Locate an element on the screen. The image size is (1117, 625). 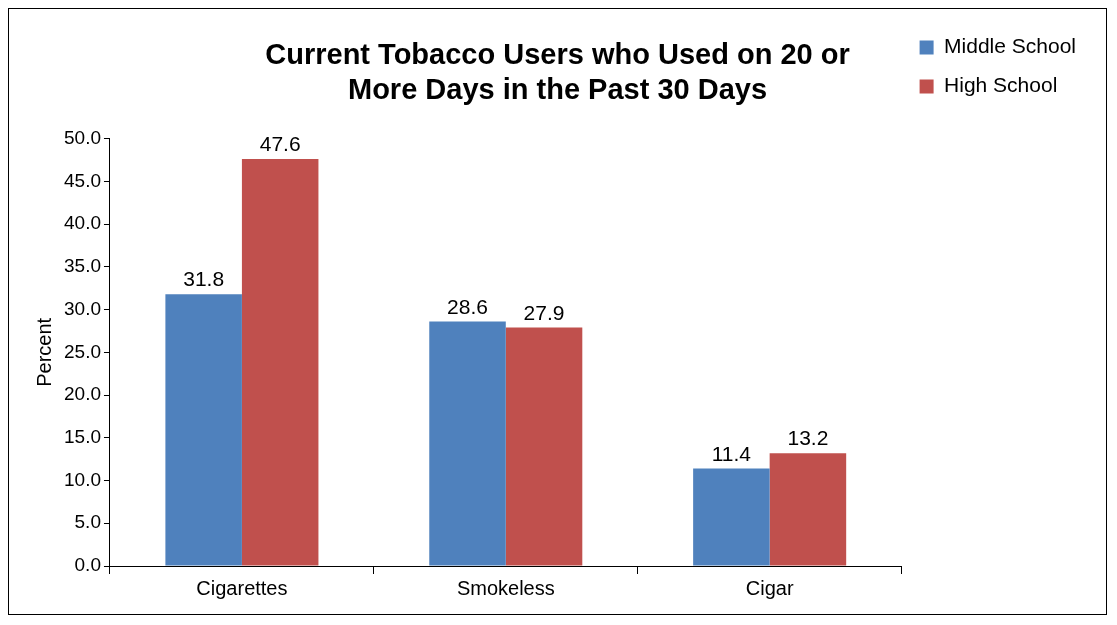
y-tick-label: 5.0 is located at coordinates (87, 522).